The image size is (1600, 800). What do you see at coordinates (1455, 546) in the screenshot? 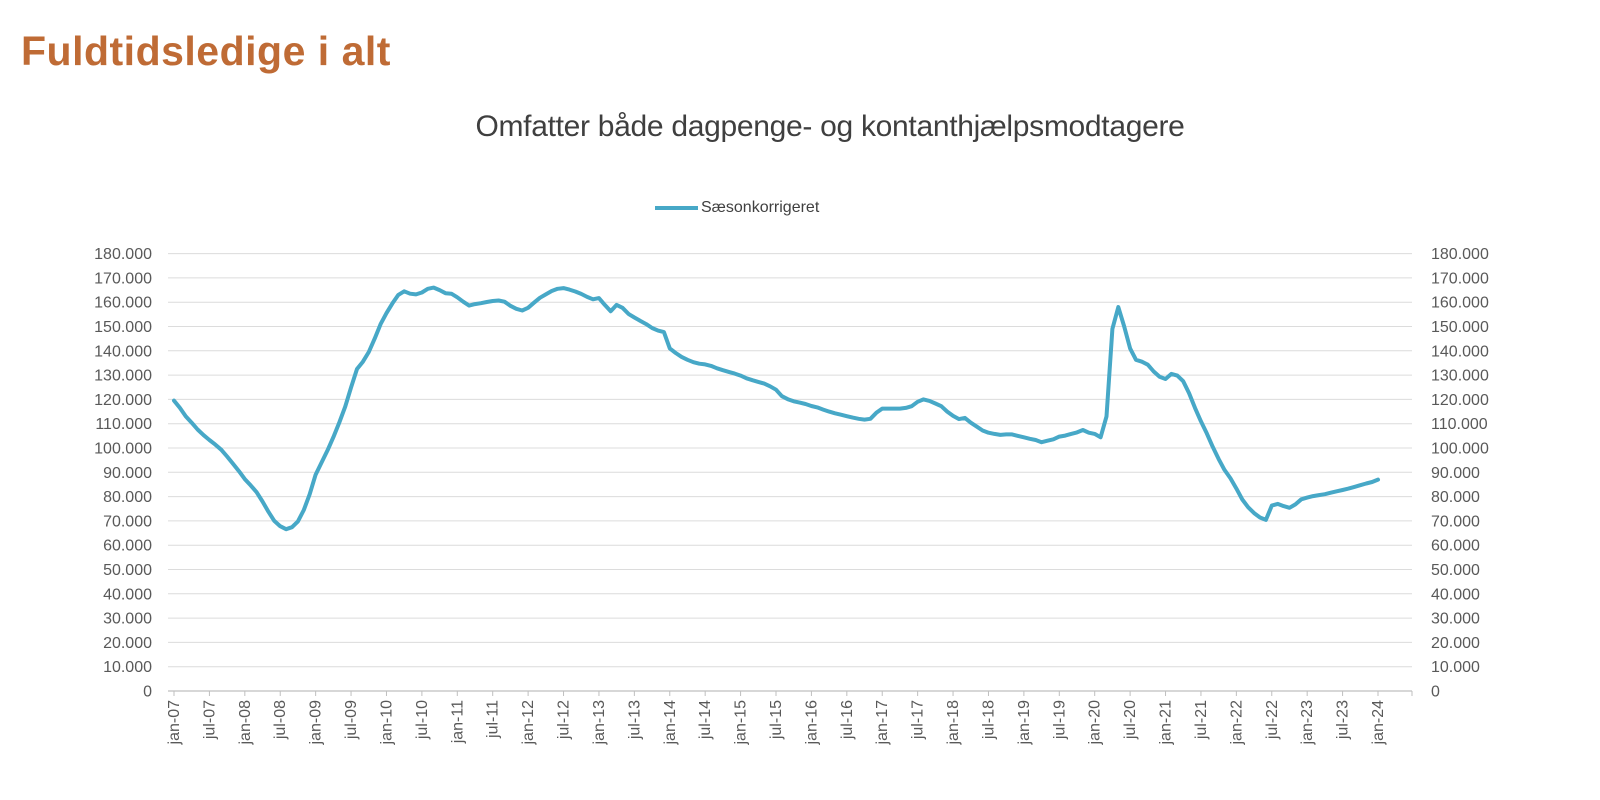
I see `y-tick-label-right: 60.000` at bounding box center [1455, 546].